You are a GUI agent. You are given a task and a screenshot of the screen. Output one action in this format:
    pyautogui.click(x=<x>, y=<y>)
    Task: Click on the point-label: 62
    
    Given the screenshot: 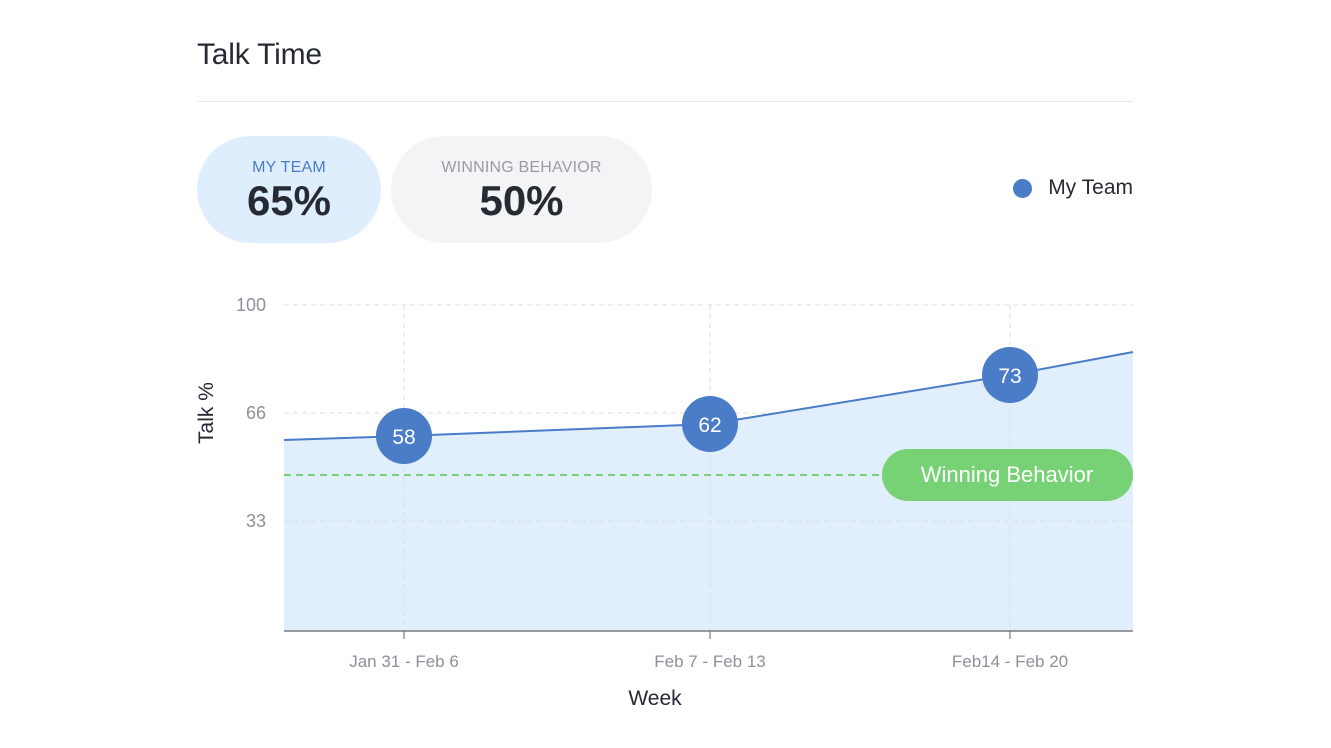 What is the action you would take?
    pyautogui.click(x=709, y=425)
    